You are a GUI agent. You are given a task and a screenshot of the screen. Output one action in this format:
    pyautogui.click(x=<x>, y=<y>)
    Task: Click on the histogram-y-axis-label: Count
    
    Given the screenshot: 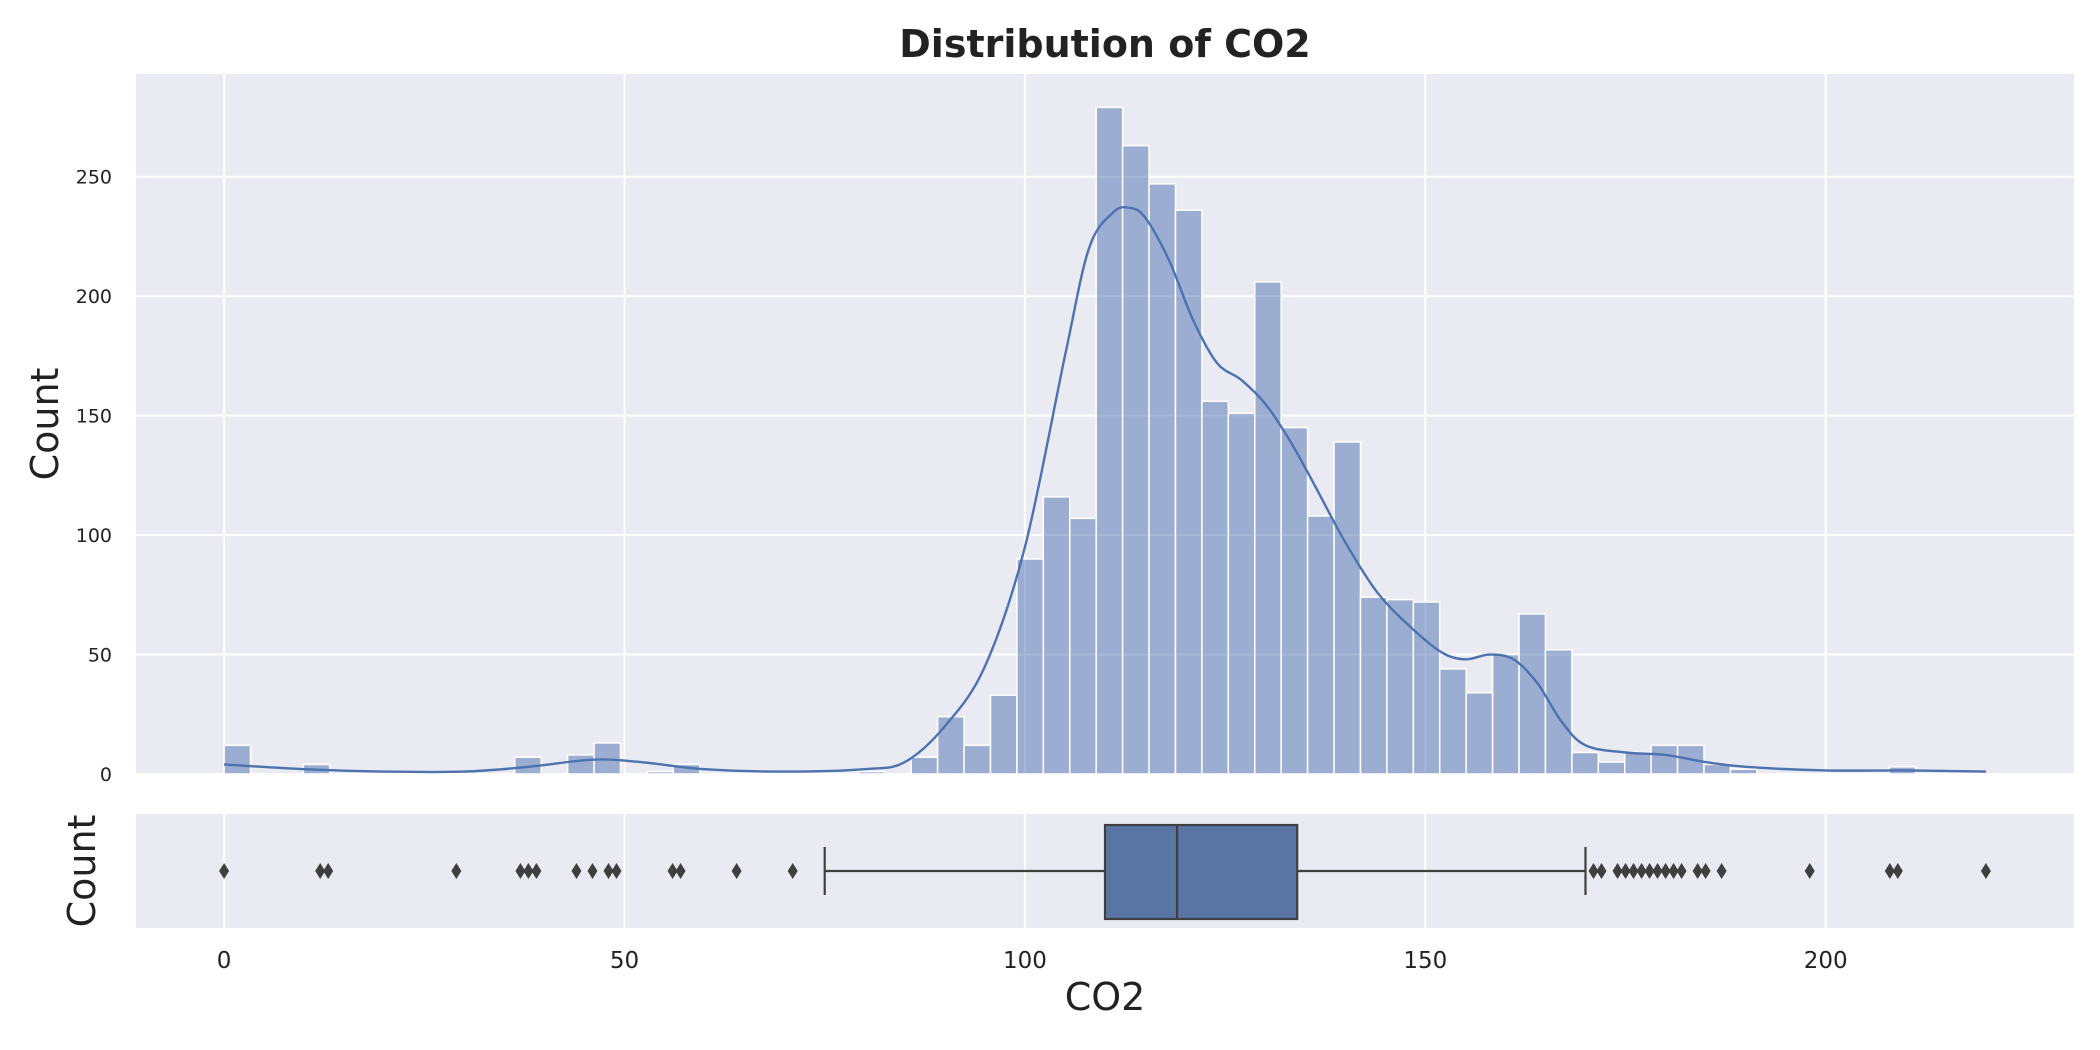 What is the action you would take?
    pyautogui.click(x=45, y=424)
    